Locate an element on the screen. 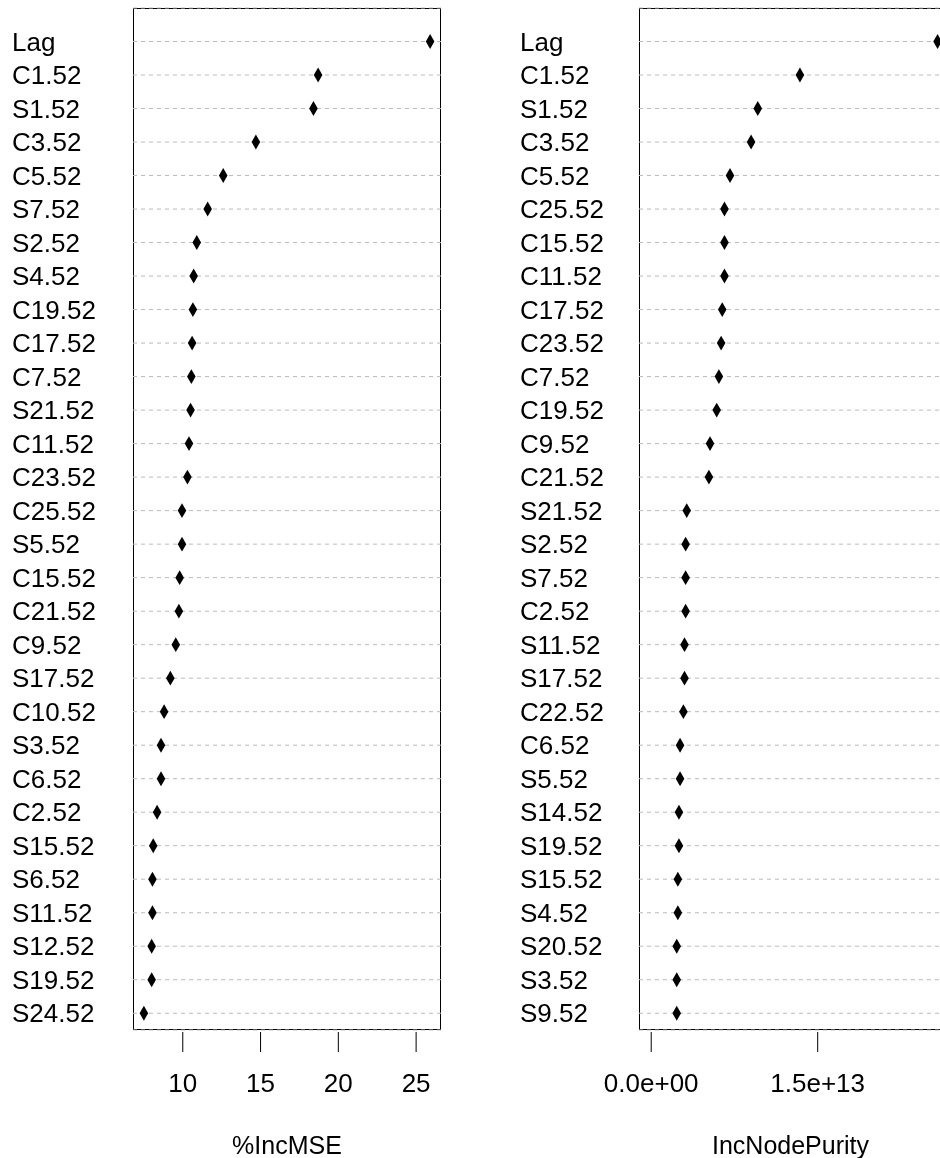 The image size is (940, 1158). y-tick-label: C22.52 is located at coordinates (562, 711).